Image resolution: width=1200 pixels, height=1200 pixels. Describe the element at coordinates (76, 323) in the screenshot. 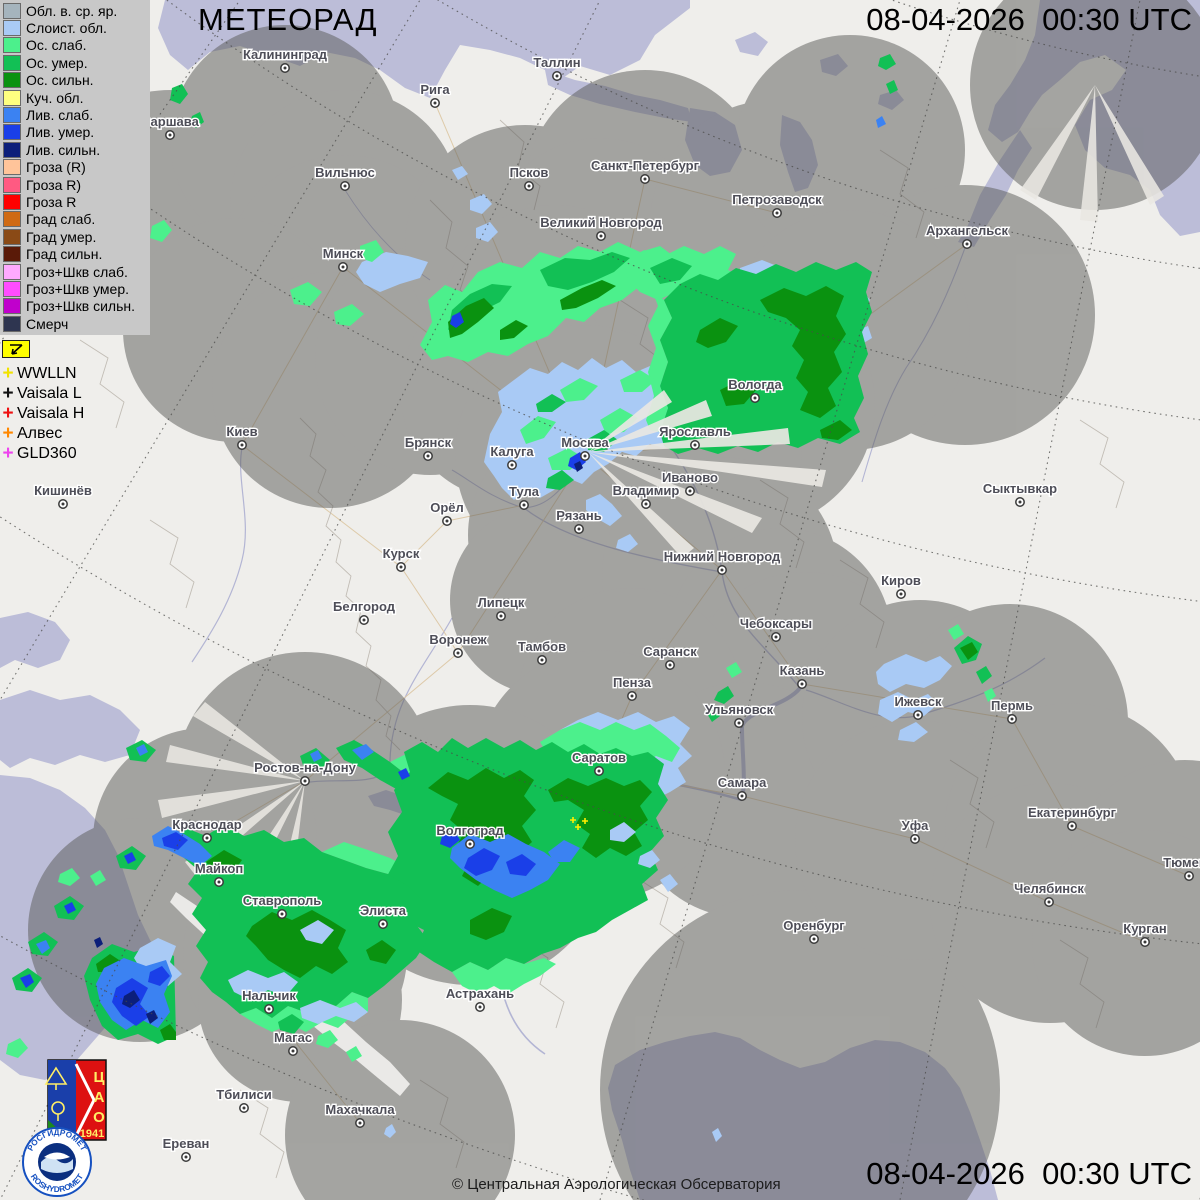

I see `legend-item: Смерч` at that location.